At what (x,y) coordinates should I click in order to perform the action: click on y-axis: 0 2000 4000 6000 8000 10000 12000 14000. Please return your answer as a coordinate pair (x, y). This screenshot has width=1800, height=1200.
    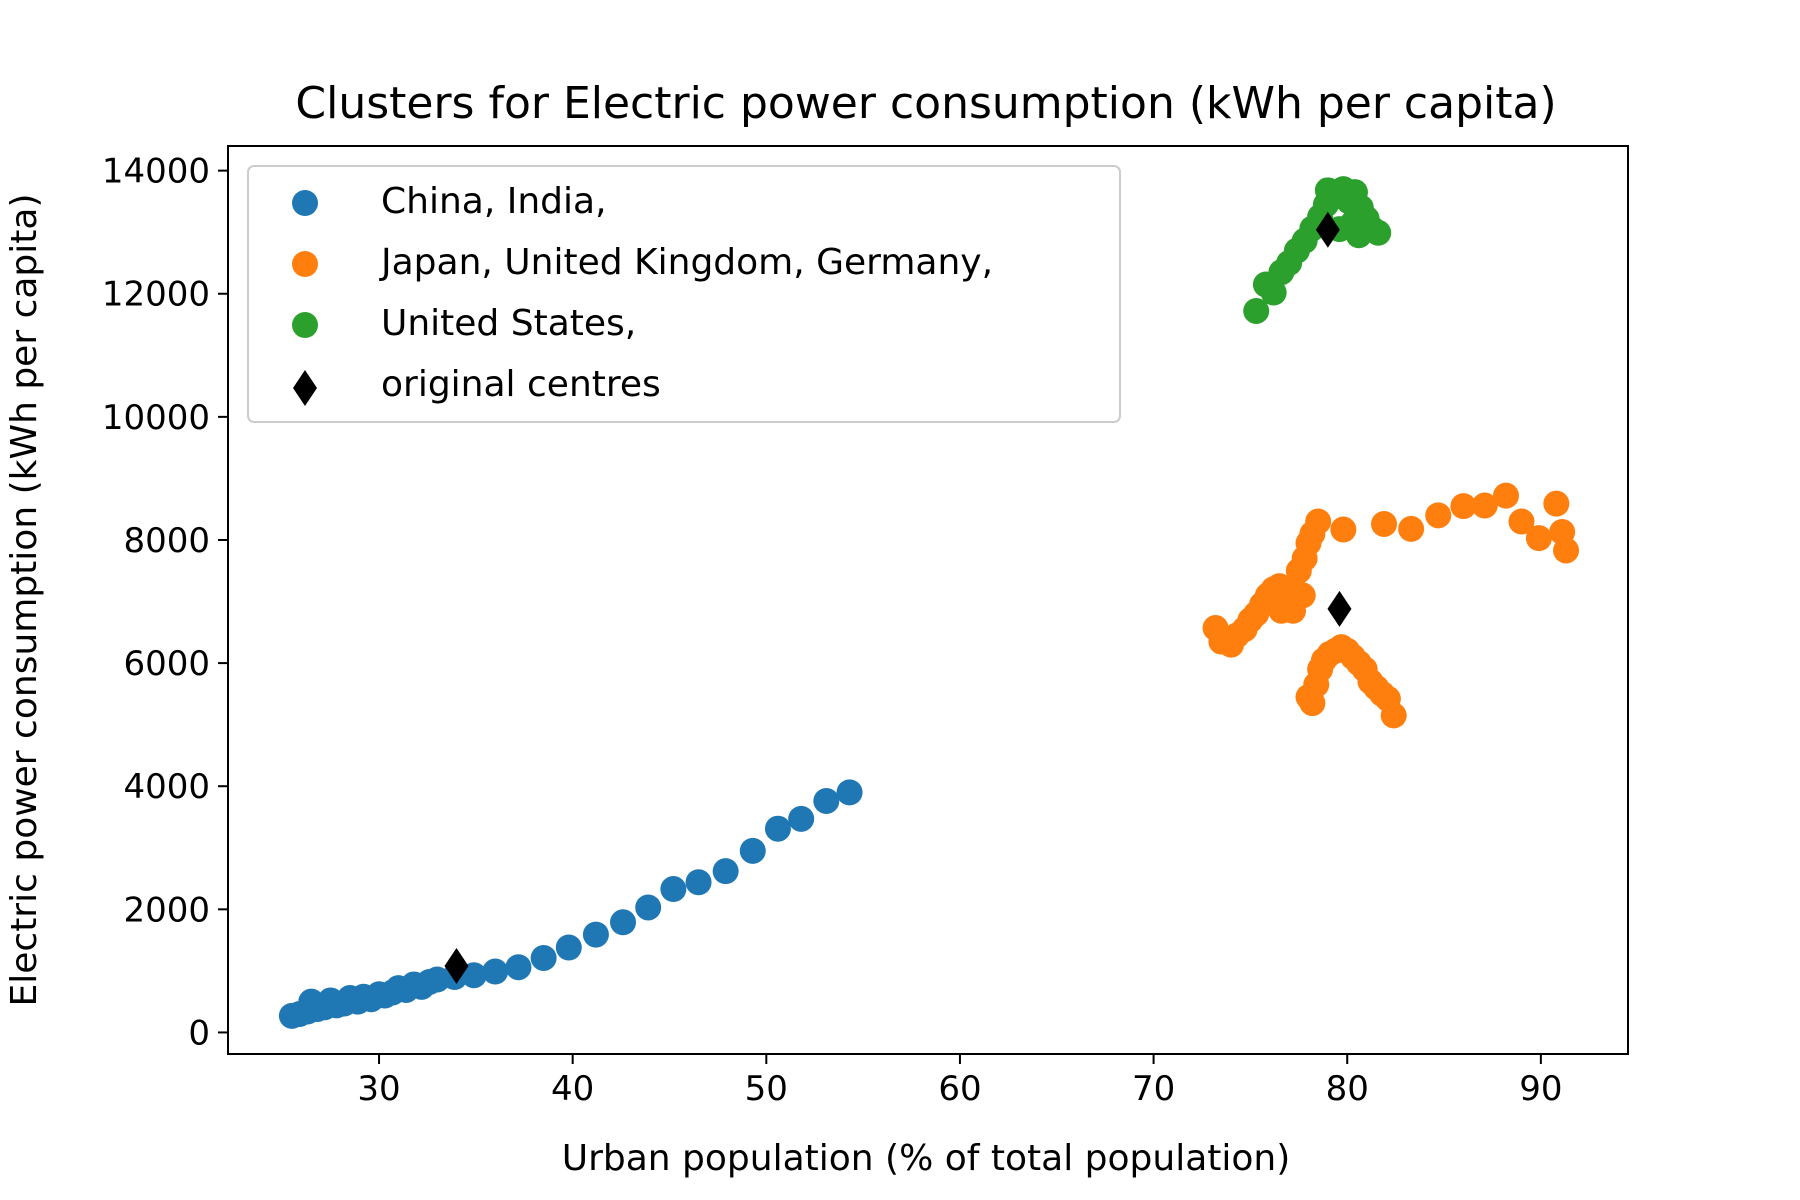
    Looking at the image, I should click on (165, 602).